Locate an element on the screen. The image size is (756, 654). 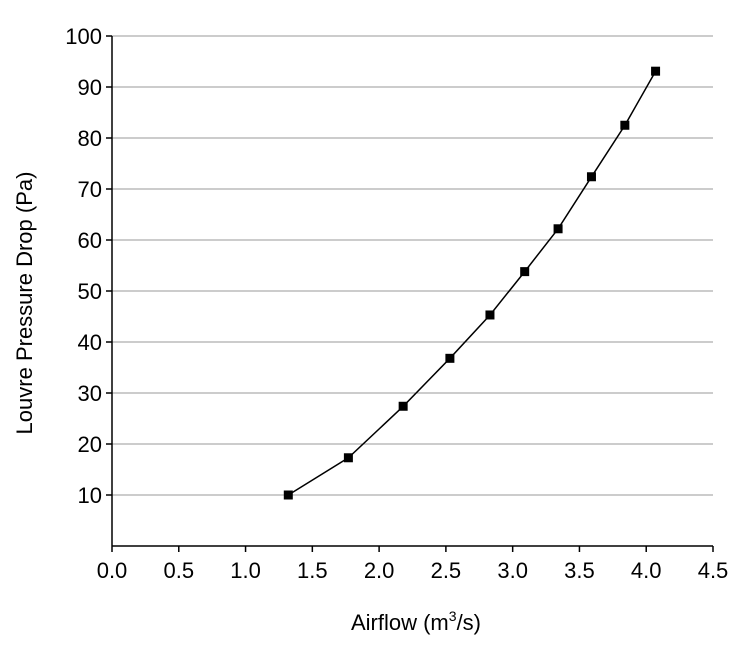
x-tick-label-9: 4.5 is located at coordinates (713, 570).